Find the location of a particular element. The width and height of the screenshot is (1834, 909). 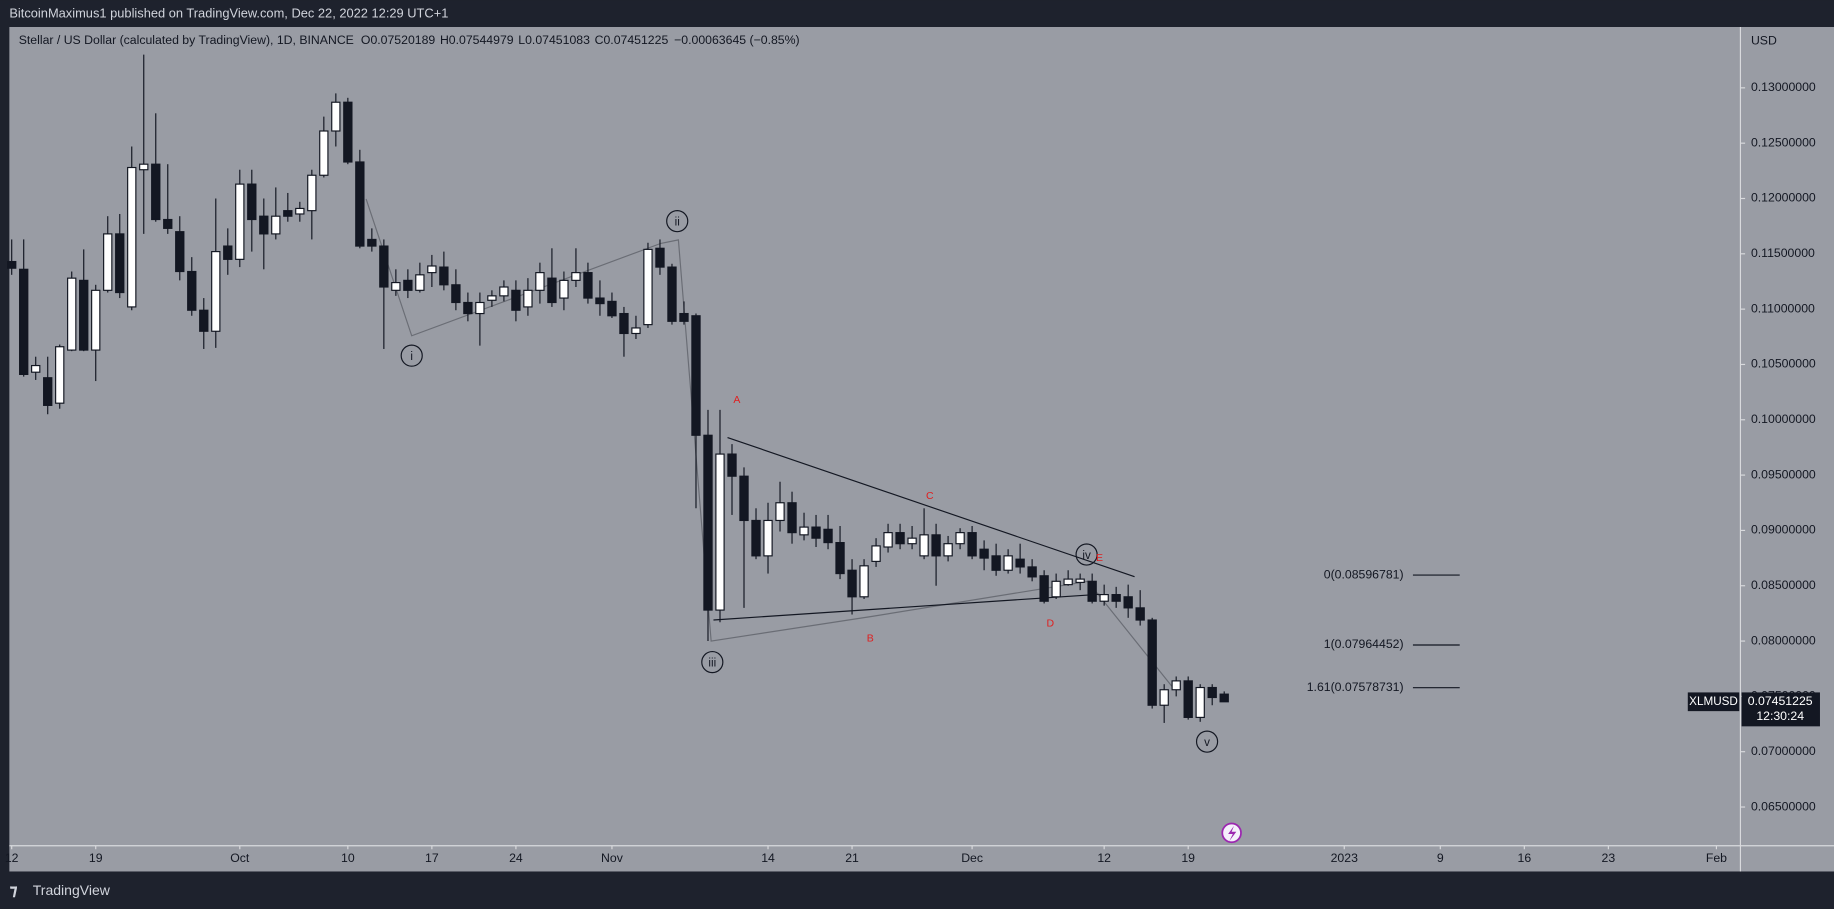

event-bolt is located at coordinates (1232, 833).